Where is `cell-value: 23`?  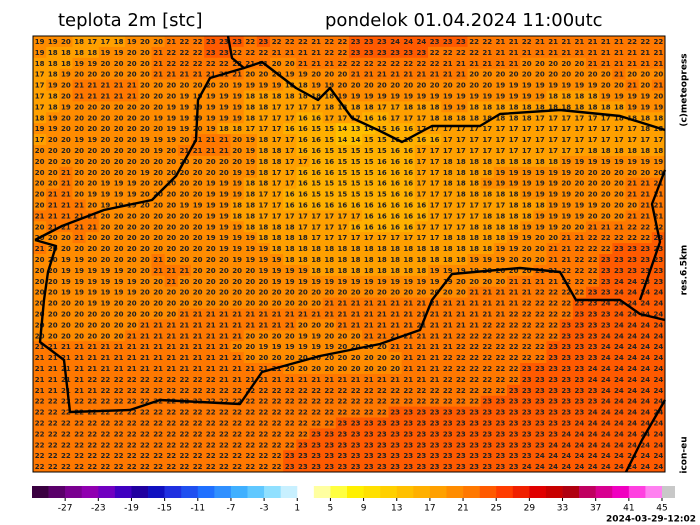
cell-value: 23 is located at coordinates (343, 467).